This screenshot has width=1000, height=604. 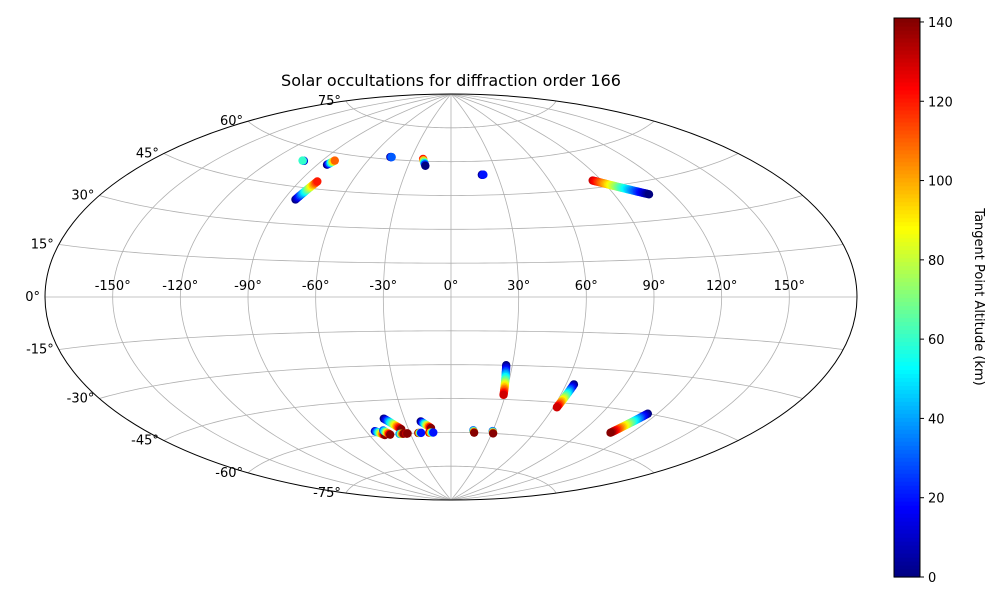 I want to click on latitude-tick-label: -75°, so click(x=327, y=493).